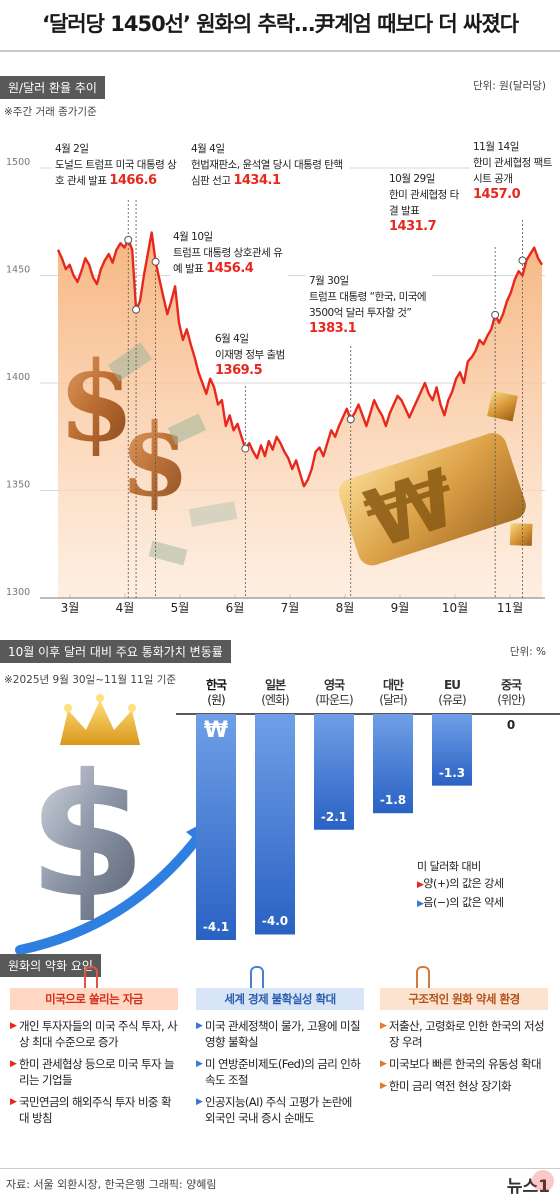  Describe the element at coordinates (412, 179) in the screenshot. I see `annotation-date: 10월 29일` at that location.